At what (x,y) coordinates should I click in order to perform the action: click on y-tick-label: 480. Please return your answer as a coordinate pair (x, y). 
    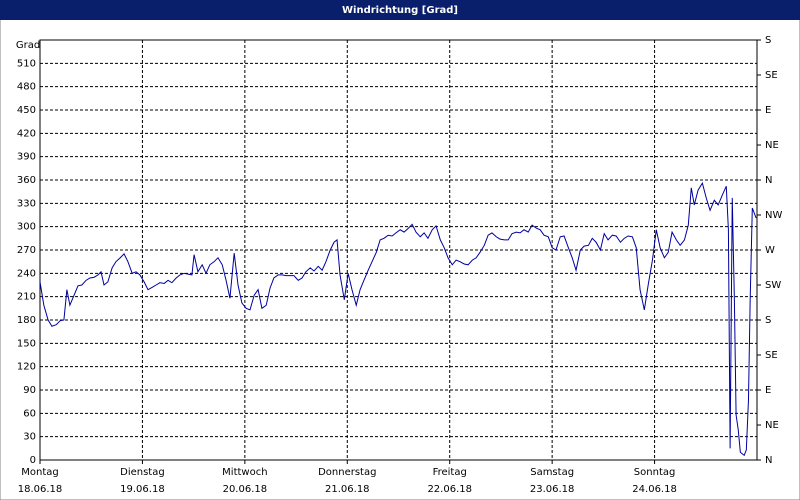
    Looking at the image, I should click on (26, 87).